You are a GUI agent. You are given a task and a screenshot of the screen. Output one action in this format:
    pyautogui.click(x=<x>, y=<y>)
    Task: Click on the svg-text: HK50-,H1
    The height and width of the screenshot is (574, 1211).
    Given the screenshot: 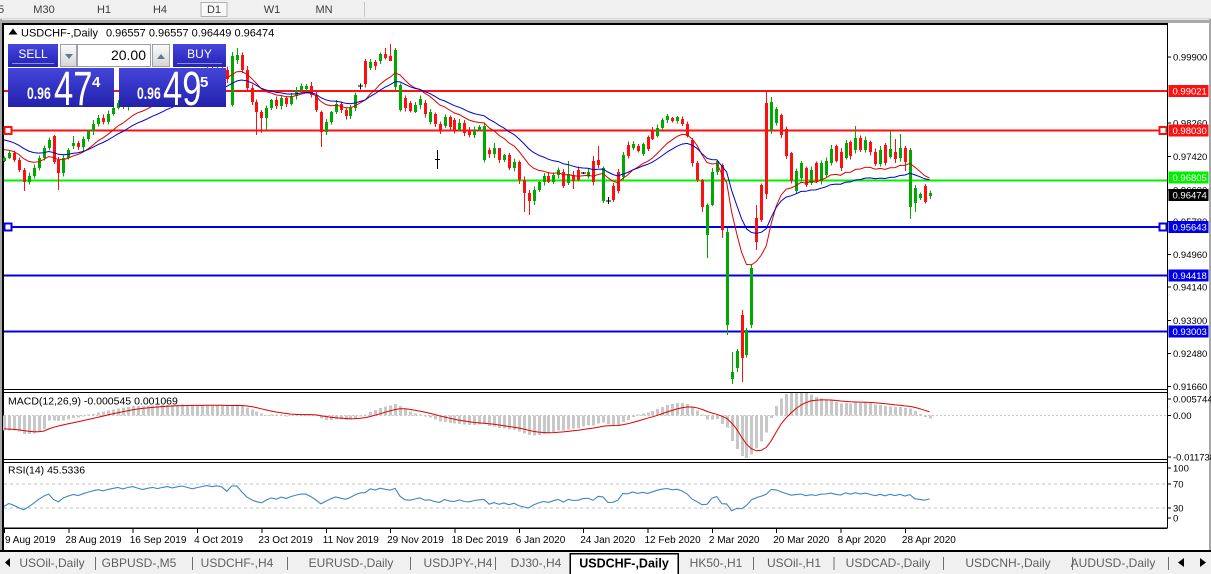 What is the action you would take?
    pyautogui.click(x=716, y=563)
    